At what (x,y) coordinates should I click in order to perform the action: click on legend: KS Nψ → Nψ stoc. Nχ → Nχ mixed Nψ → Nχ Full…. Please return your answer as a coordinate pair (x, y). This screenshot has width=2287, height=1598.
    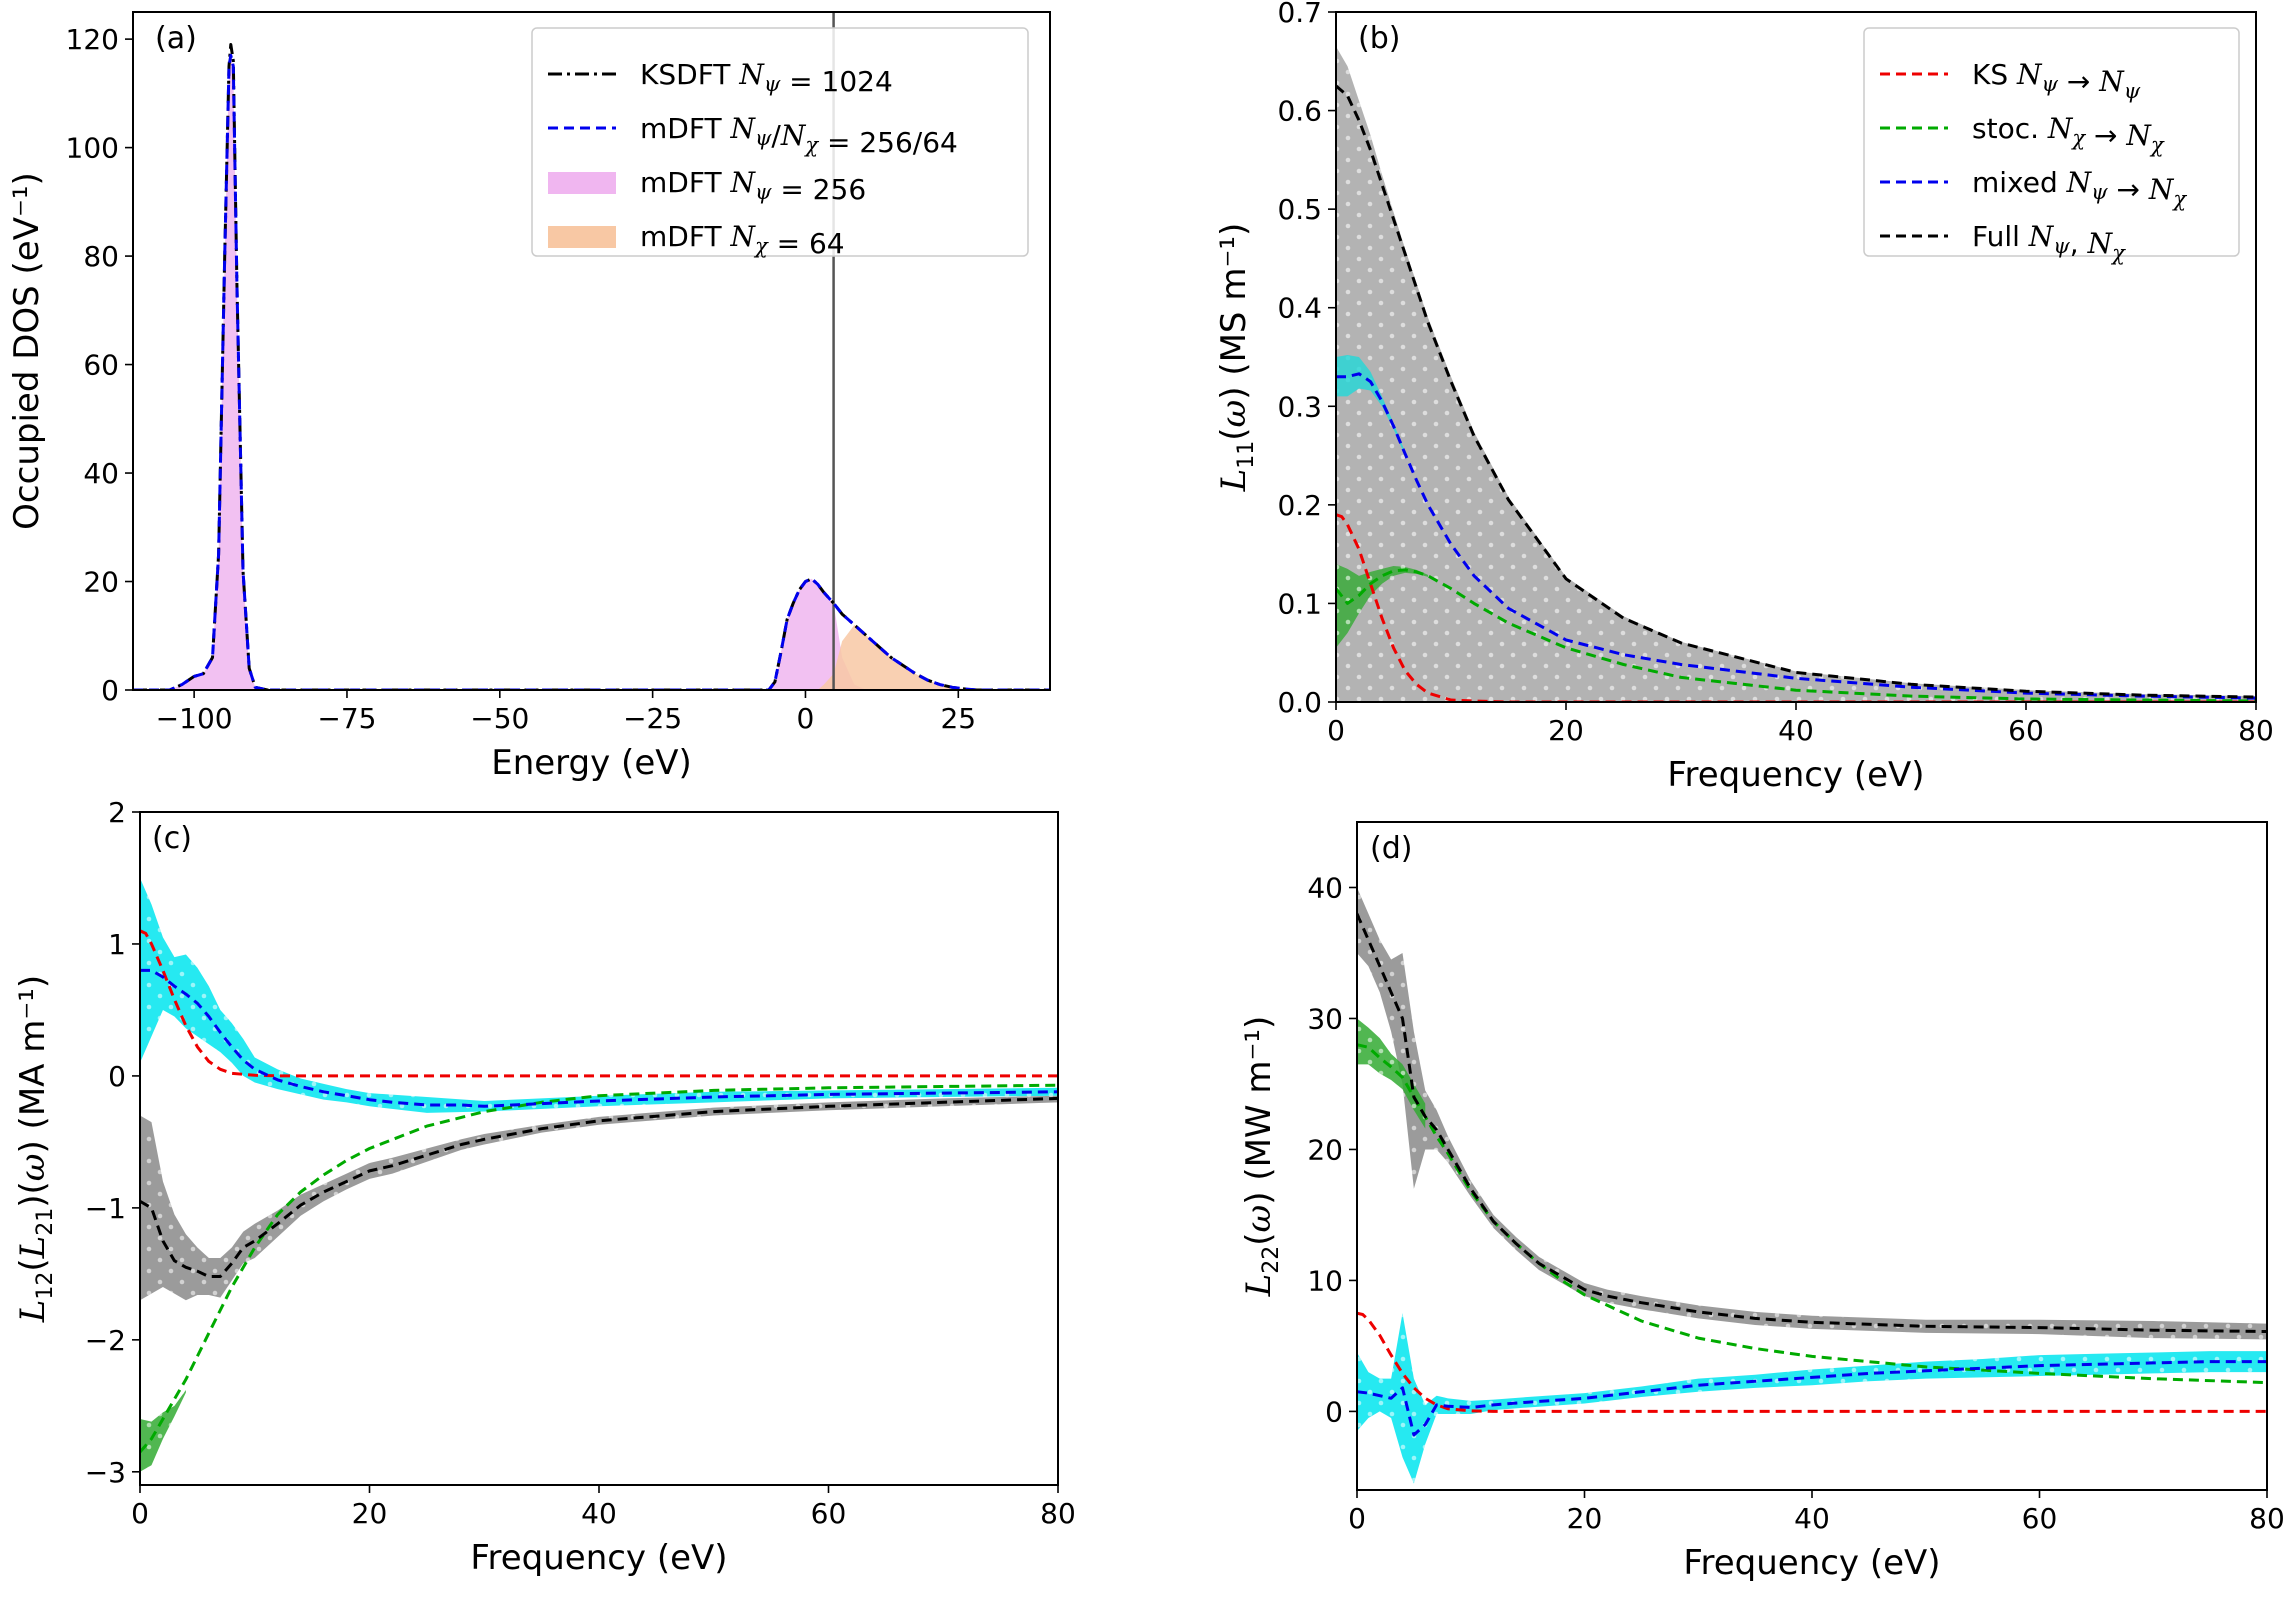
    Looking at the image, I should click on (2051, 146).